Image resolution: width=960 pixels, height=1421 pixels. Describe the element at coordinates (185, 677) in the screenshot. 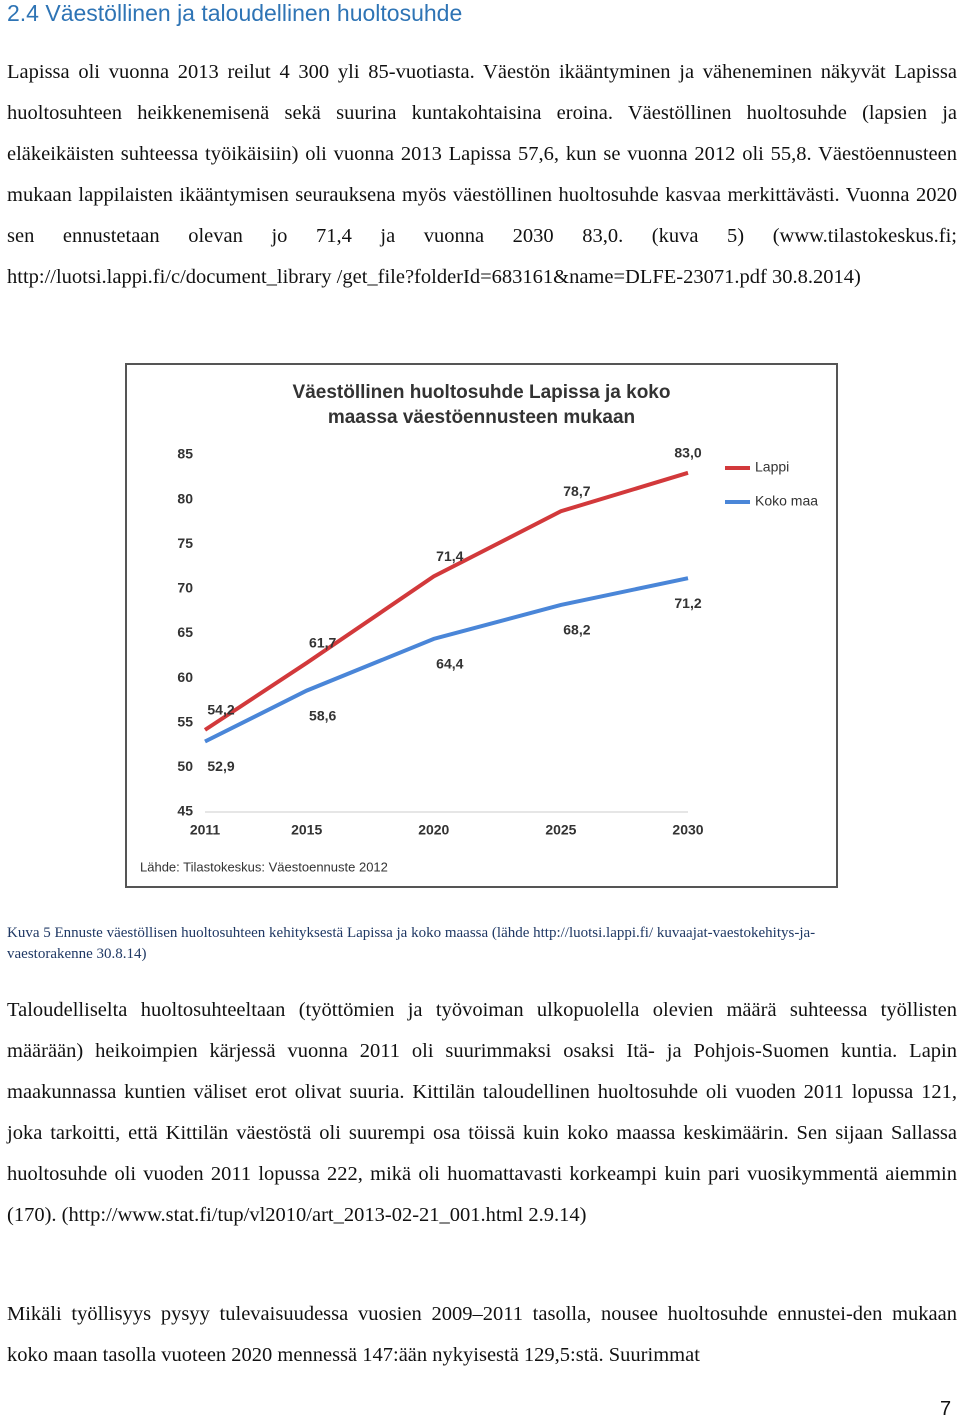

I see `y-tick-label: 60` at that location.